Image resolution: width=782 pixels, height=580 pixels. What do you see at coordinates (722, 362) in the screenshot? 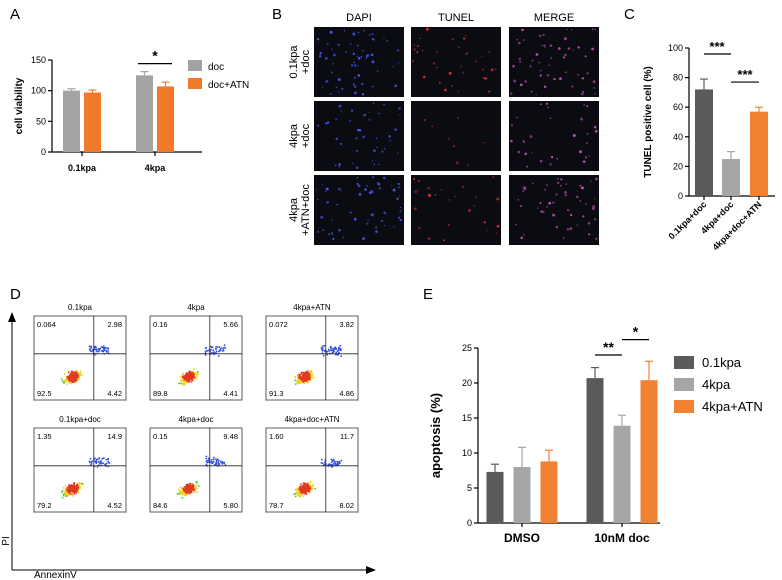
I see `e-legend-label-0: 0.1kpa` at bounding box center [722, 362].